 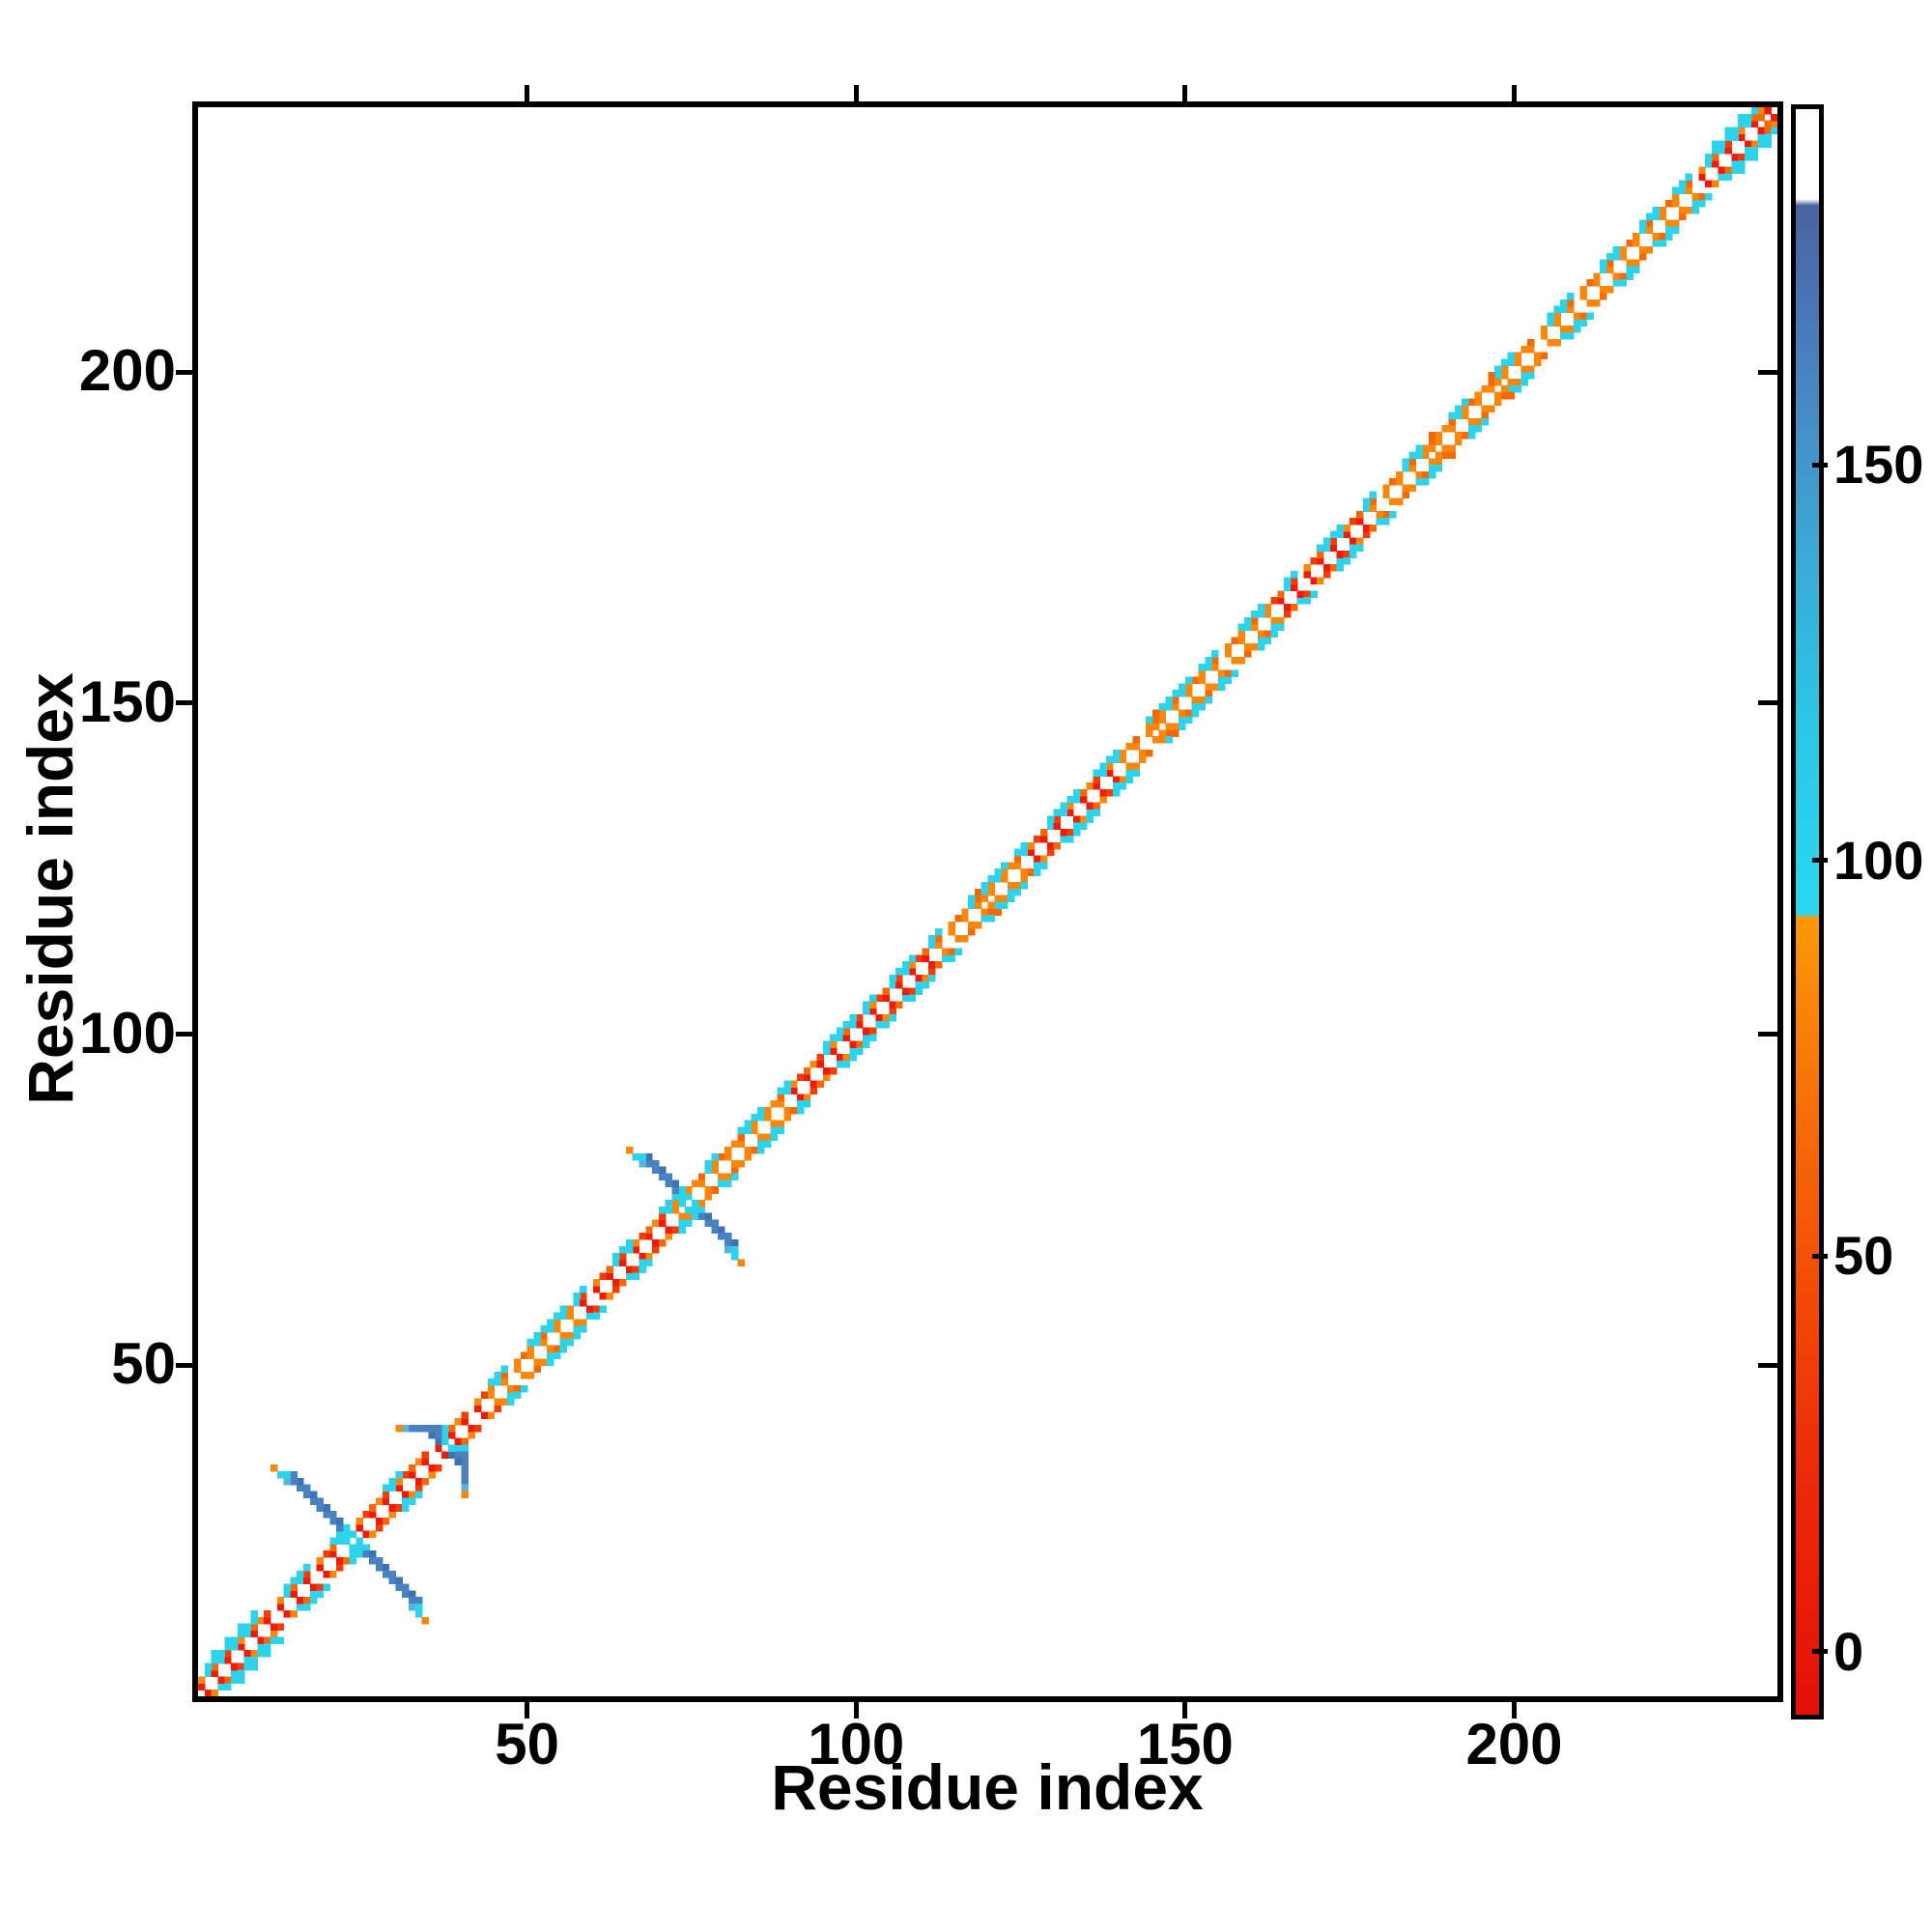 What do you see at coordinates (1848, 1651) in the screenshot?
I see `colorbar-tick-label: 0` at bounding box center [1848, 1651].